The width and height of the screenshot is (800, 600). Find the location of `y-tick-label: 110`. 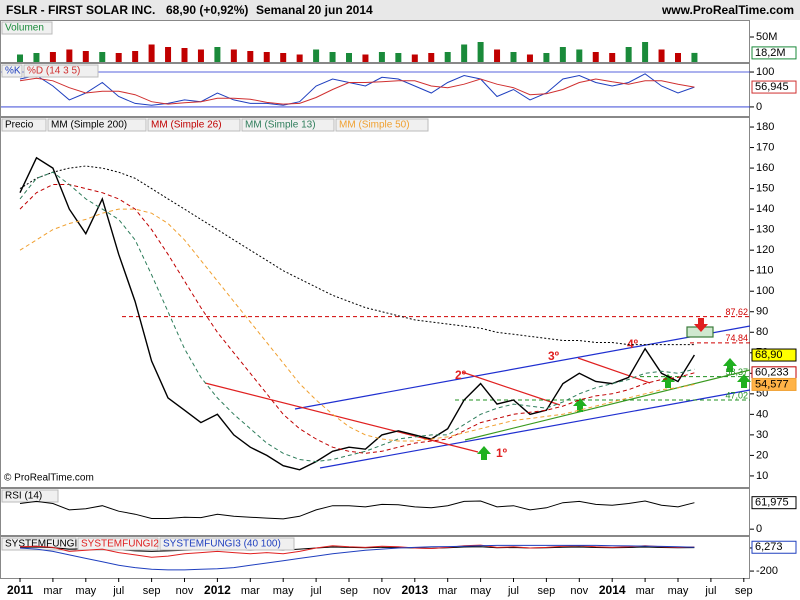

y-tick-label: 110 is located at coordinates (765, 271).